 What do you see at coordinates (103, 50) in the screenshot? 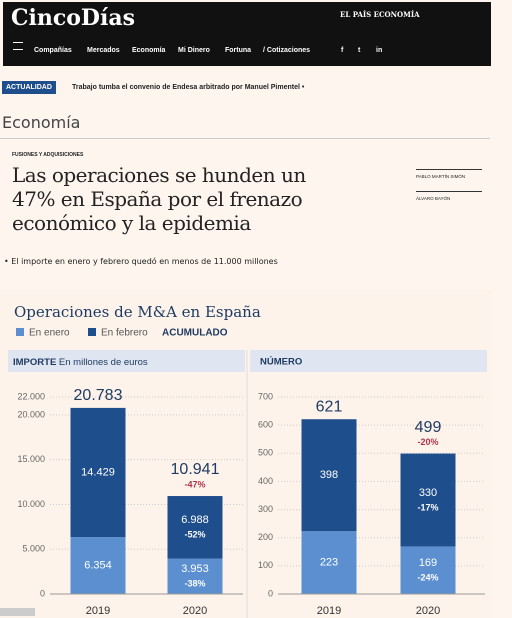
I see `nav-item: Mercados` at bounding box center [103, 50].